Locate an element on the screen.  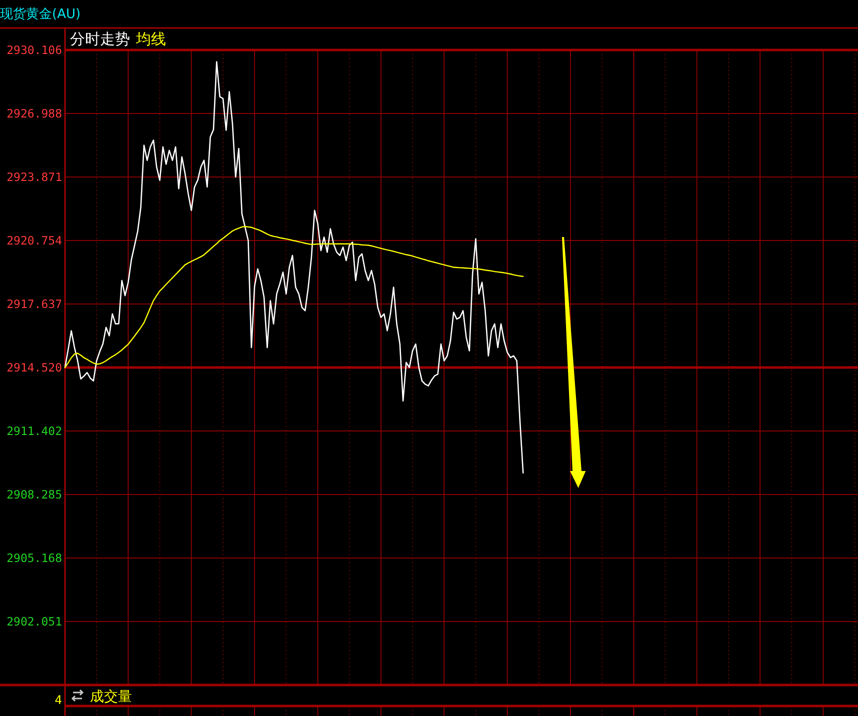
y-tick-label: 2914.520 is located at coordinates (34, 367).